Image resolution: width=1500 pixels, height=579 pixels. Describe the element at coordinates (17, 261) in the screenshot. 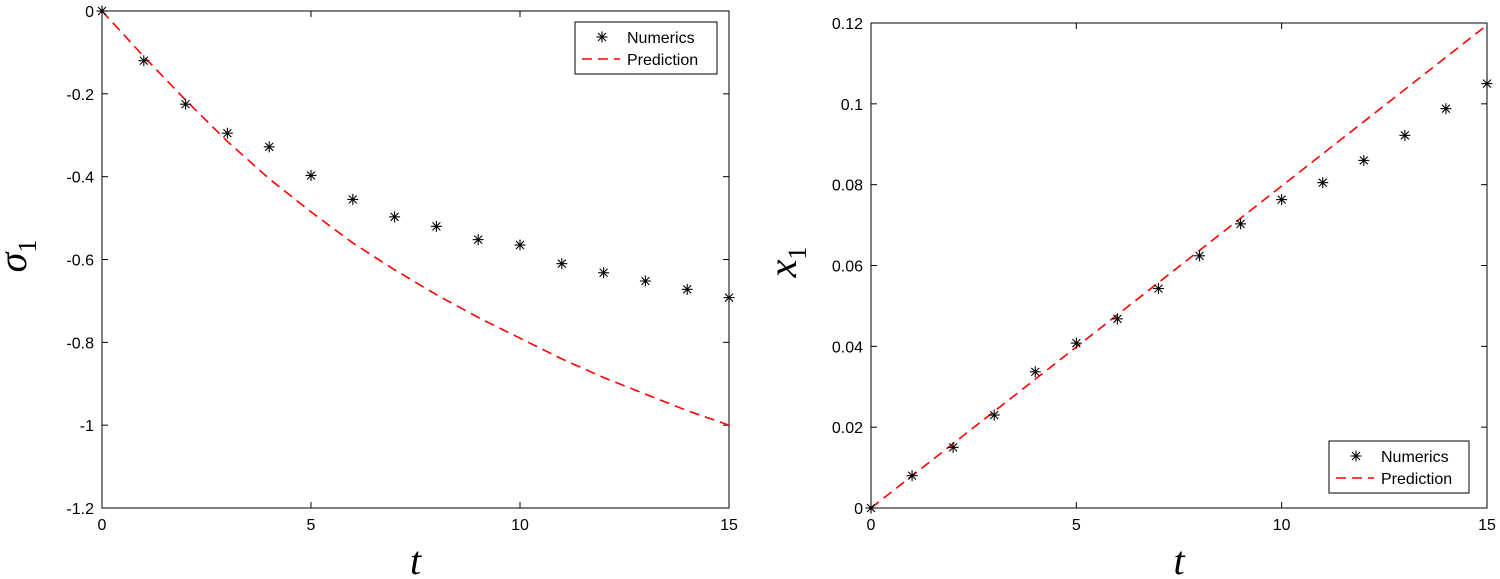

I see `y-axis-label-main: σ` at that location.